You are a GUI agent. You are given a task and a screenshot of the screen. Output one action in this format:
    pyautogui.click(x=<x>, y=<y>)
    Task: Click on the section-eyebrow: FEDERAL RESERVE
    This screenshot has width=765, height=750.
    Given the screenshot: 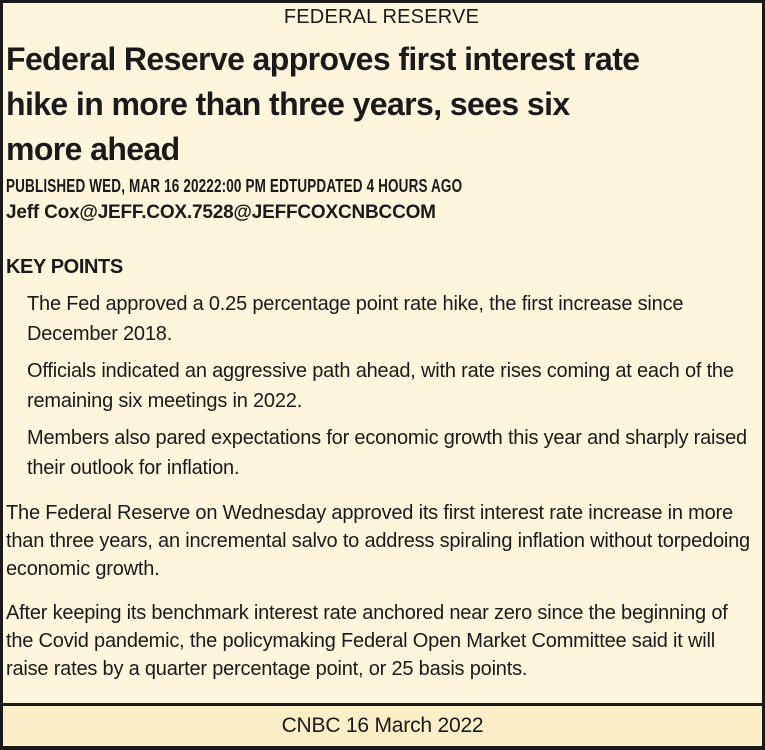 What is the action you would take?
    pyautogui.click(x=381, y=17)
    